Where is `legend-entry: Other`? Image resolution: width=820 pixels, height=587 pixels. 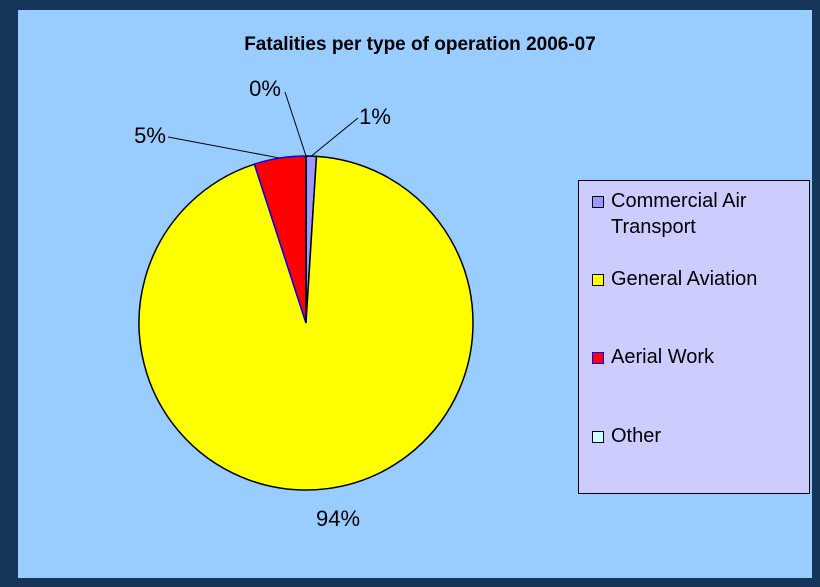
legend-entry: Other is located at coordinates (696, 436).